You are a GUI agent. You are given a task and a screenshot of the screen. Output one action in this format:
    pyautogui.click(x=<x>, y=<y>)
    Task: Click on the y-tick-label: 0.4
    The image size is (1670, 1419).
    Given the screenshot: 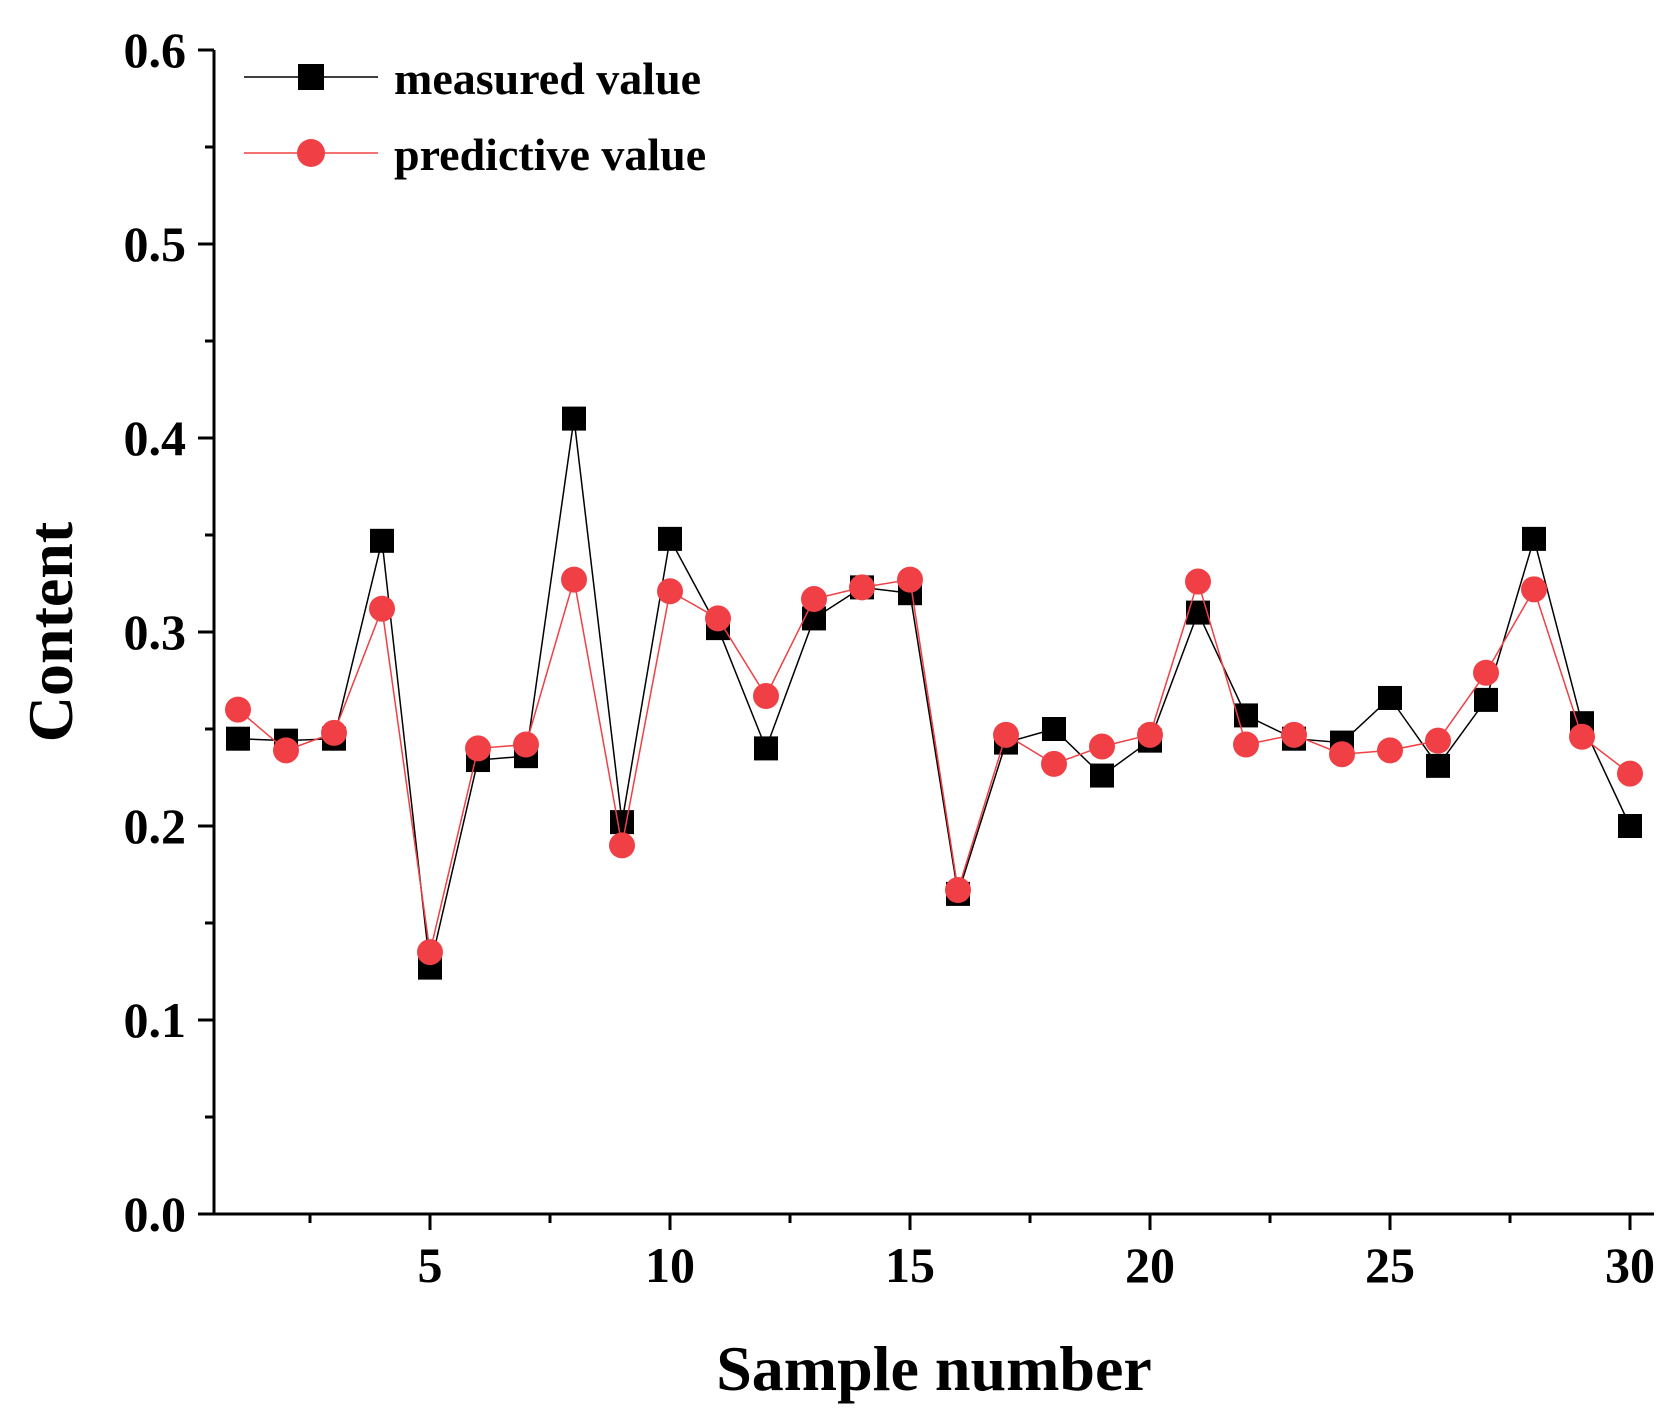 What is the action you would take?
    pyautogui.click(x=155, y=438)
    